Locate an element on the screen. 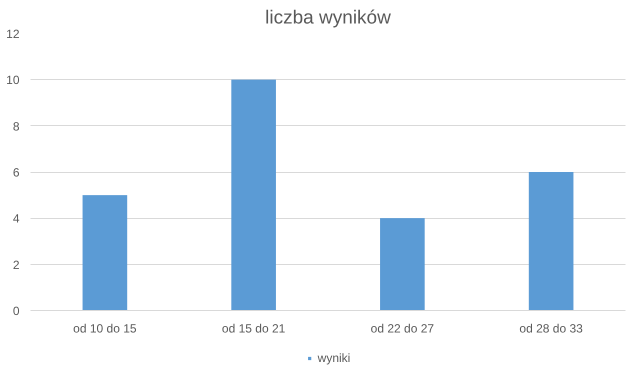  y-tick-label: 0 is located at coordinates (16, 311).